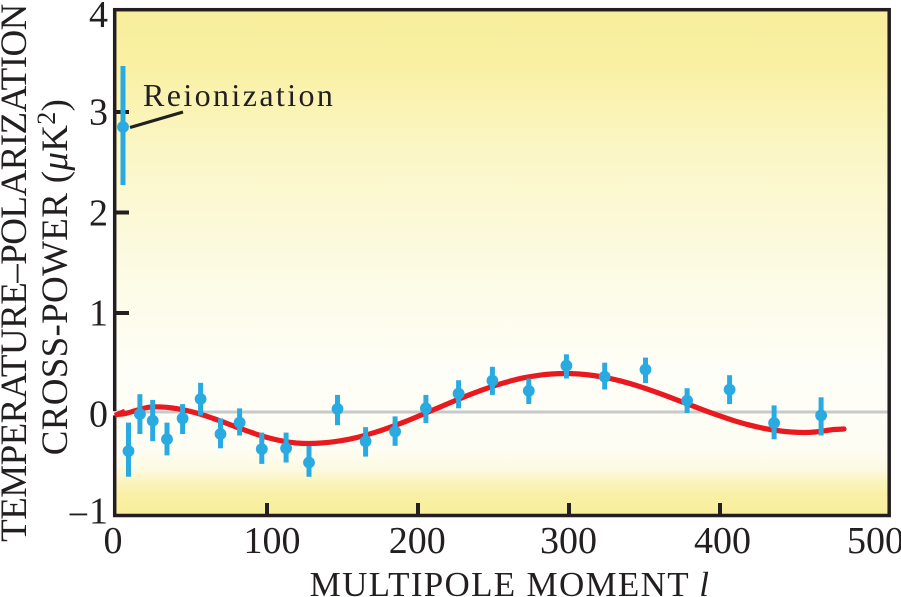 Image resolution: width=901 pixels, height=597 pixels. I want to click on svg-text: MULTIPOLE MOMENT l, so click(510, 581).